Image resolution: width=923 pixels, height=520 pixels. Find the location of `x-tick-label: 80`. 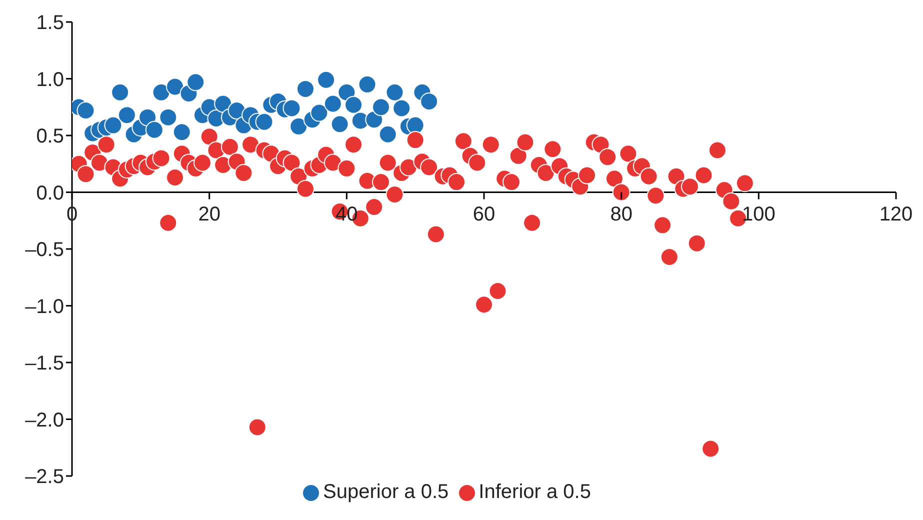

x-tick-label: 80 is located at coordinates (621, 214).